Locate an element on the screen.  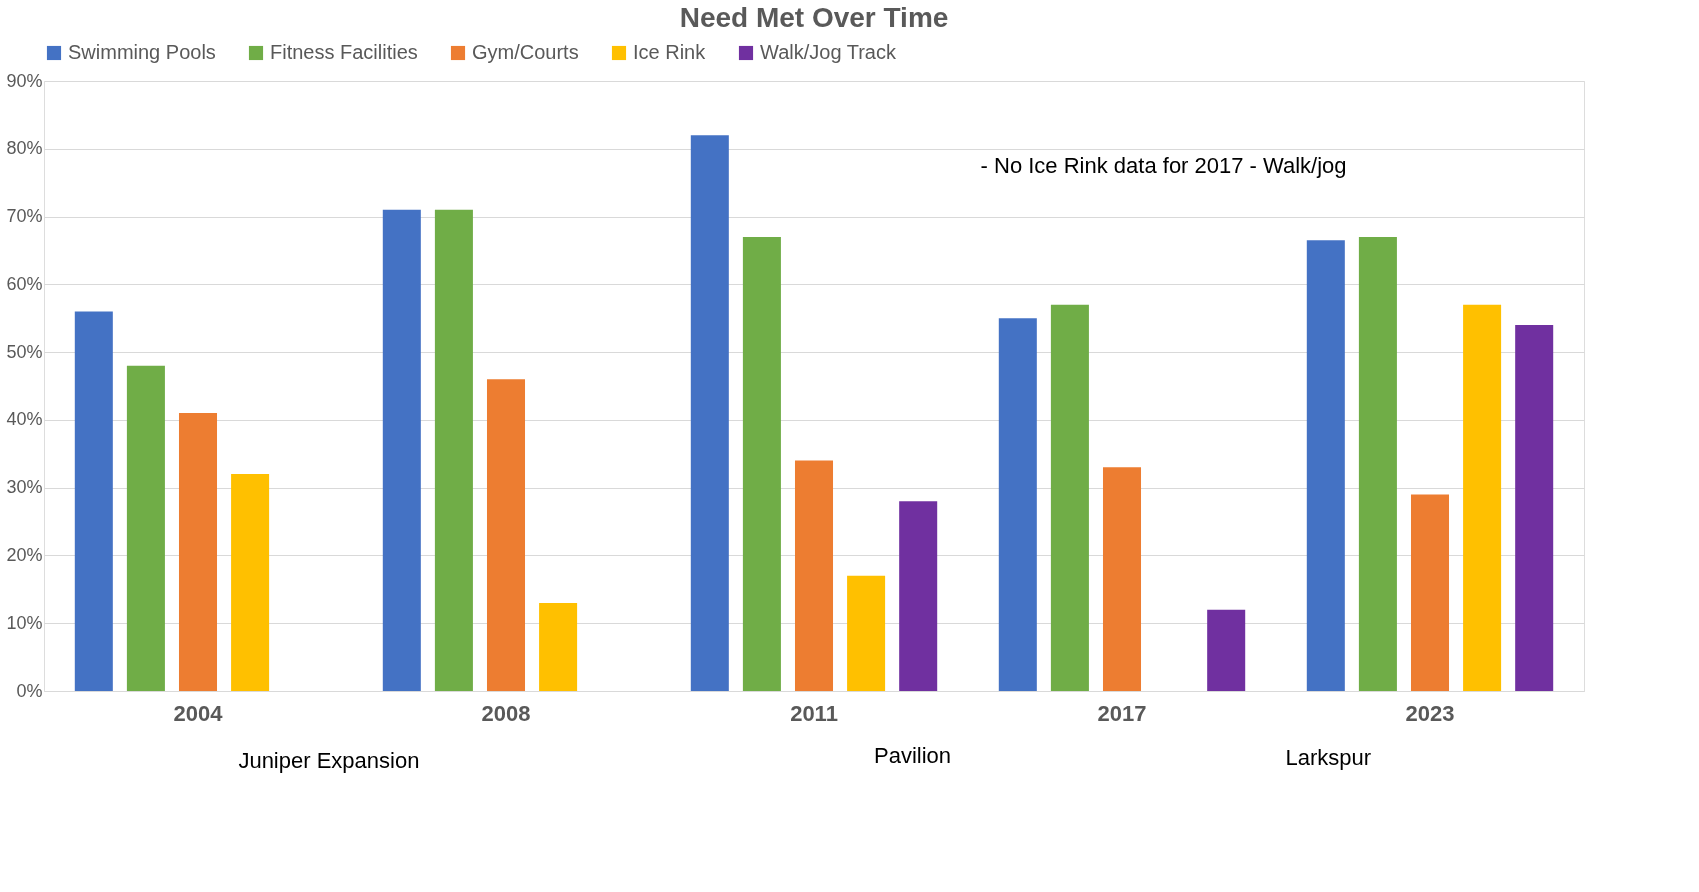
y-tick-label: 20% is located at coordinates (24, 554).